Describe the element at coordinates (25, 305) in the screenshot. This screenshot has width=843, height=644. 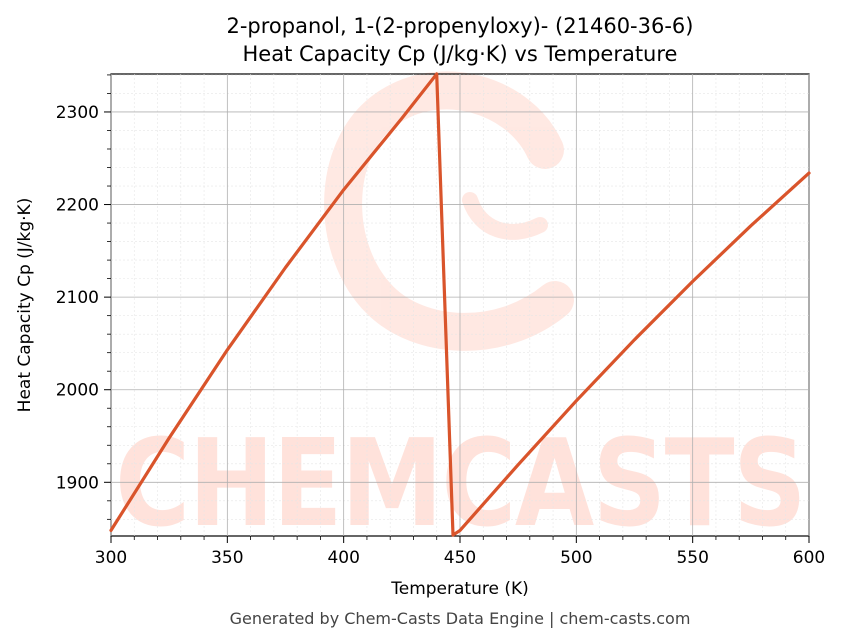
I see `y-axis-label: Heat Capacity Cp (J/kg·K)` at that location.